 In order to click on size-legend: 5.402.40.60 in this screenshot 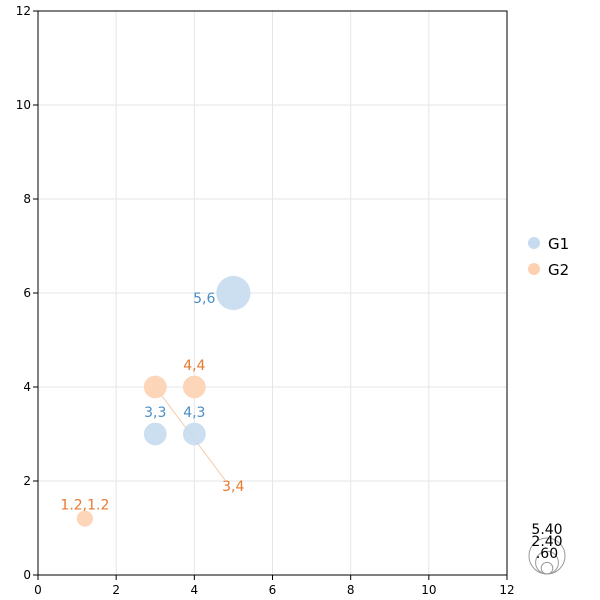, I will do `click(547, 548)`.